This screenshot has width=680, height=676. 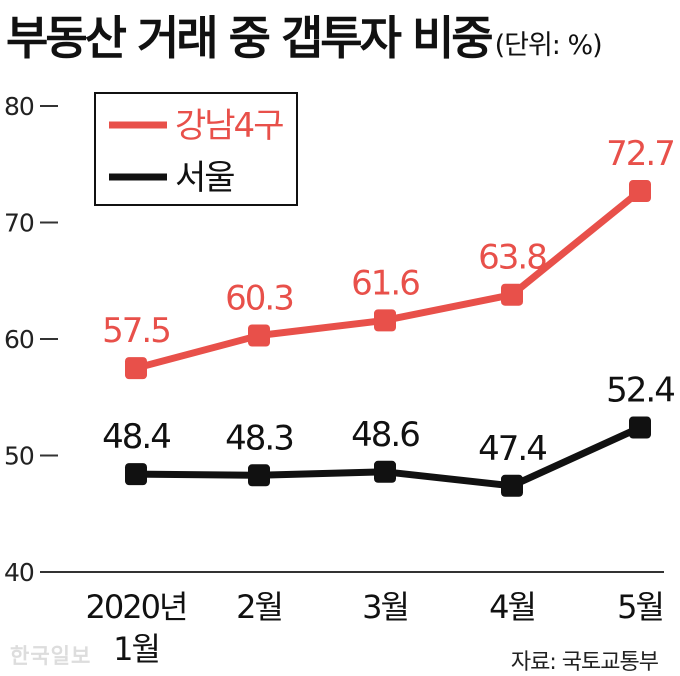 What do you see at coordinates (19, 223) in the screenshot?
I see `y-tick-label: 70` at bounding box center [19, 223].